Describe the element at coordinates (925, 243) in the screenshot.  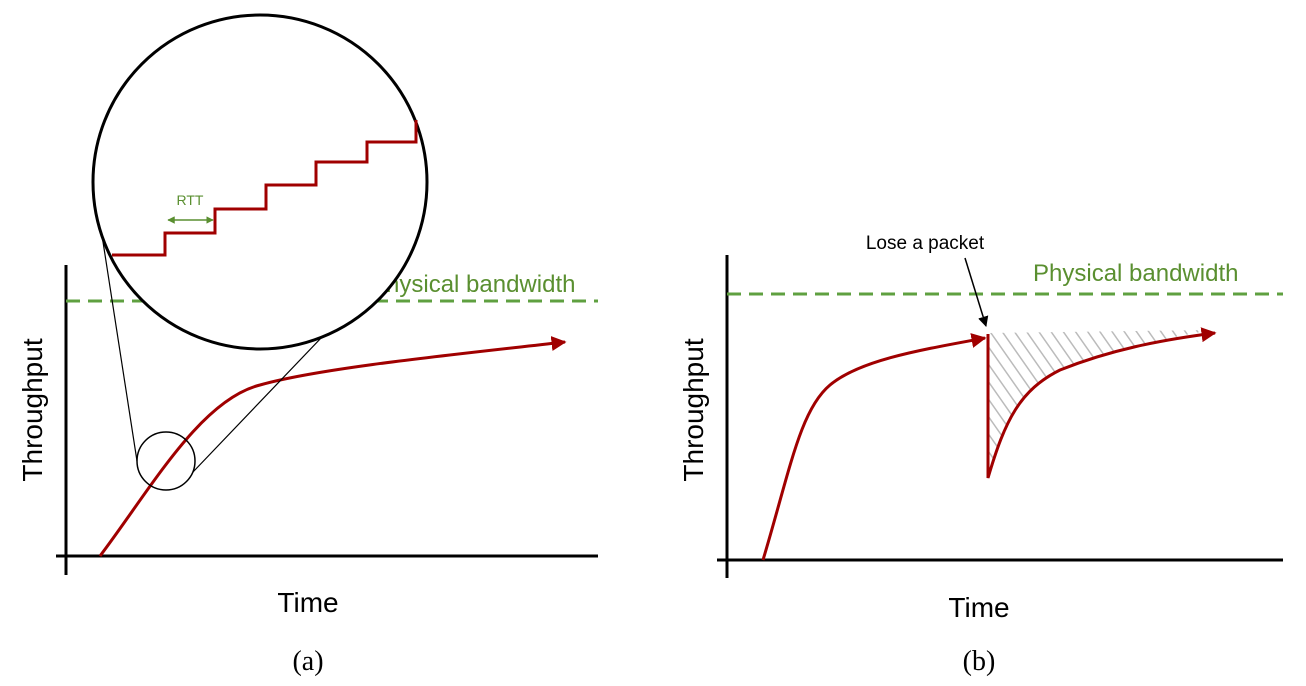
I see `annotation: Lose a packet` at that location.